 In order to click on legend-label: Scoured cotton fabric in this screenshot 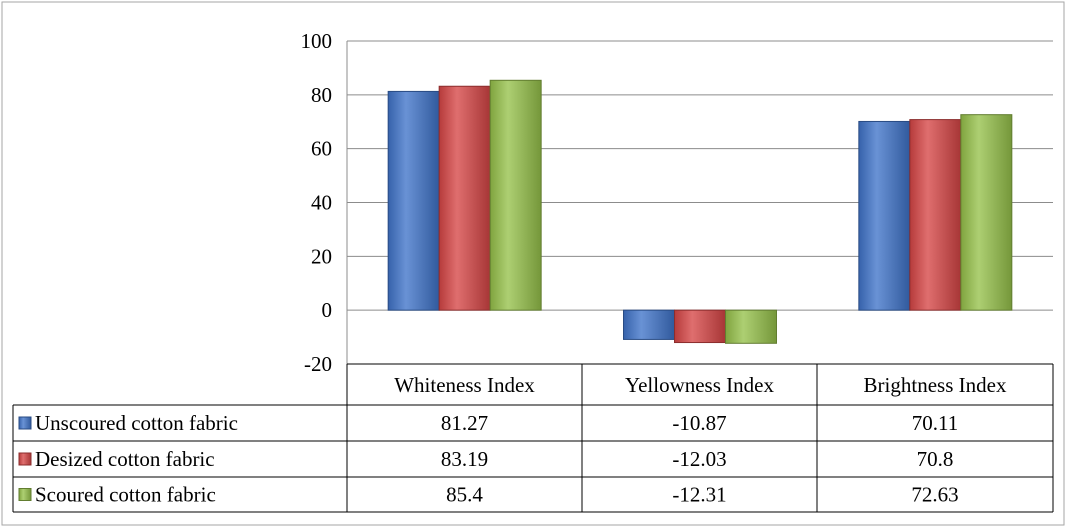, I will do `click(125, 495)`.